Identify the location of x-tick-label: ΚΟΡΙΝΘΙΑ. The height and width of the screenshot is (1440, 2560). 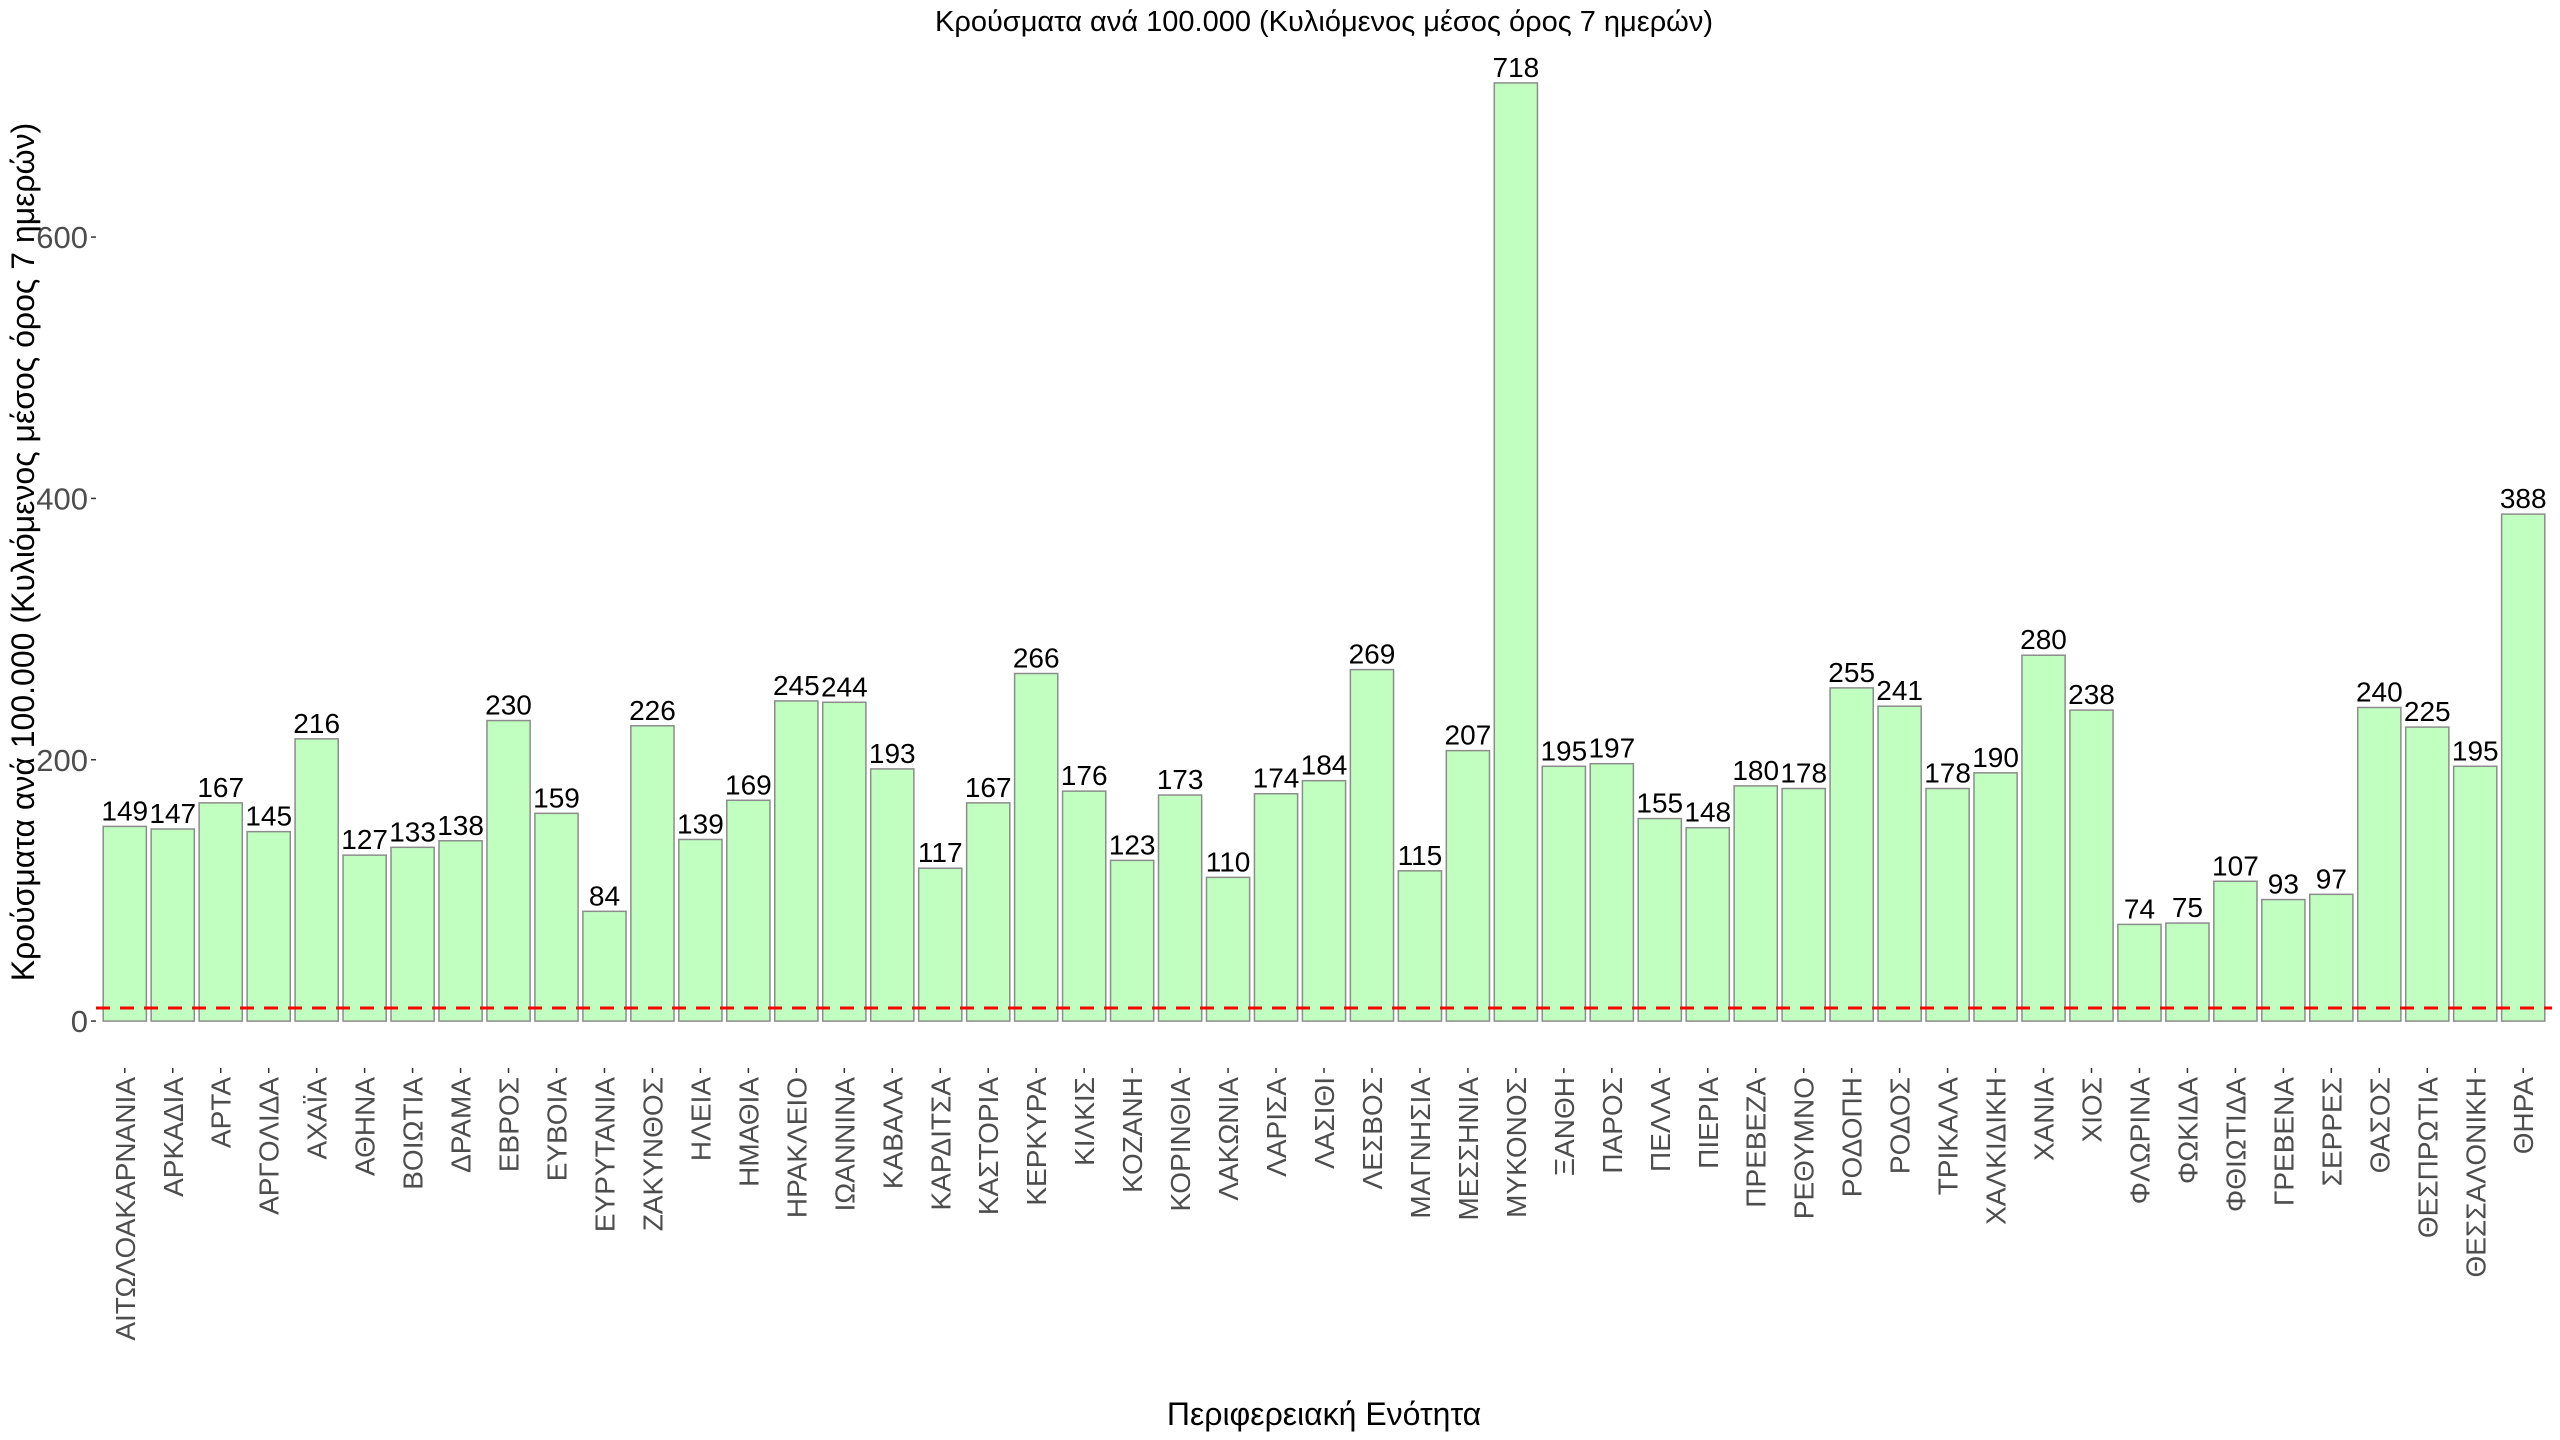
(1180, 1144).